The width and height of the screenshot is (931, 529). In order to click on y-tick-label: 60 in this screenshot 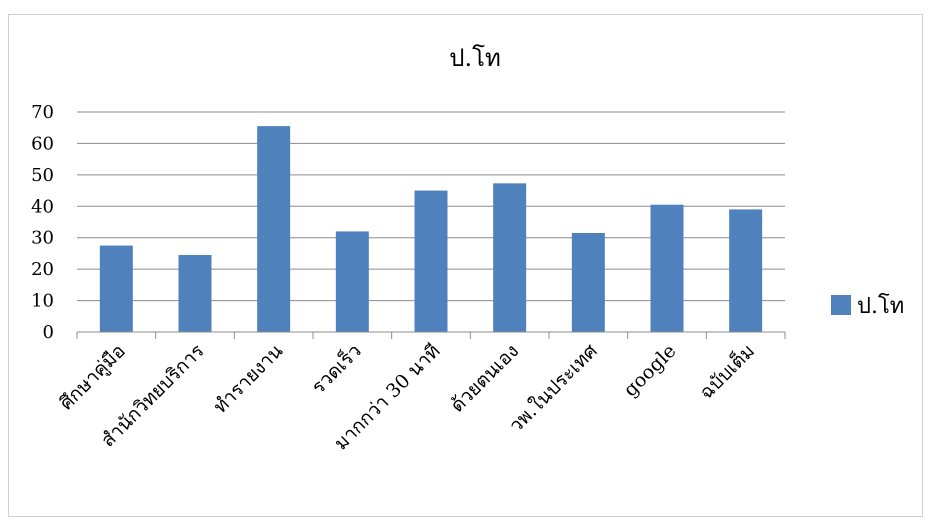, I will do `click(42, 143)`.